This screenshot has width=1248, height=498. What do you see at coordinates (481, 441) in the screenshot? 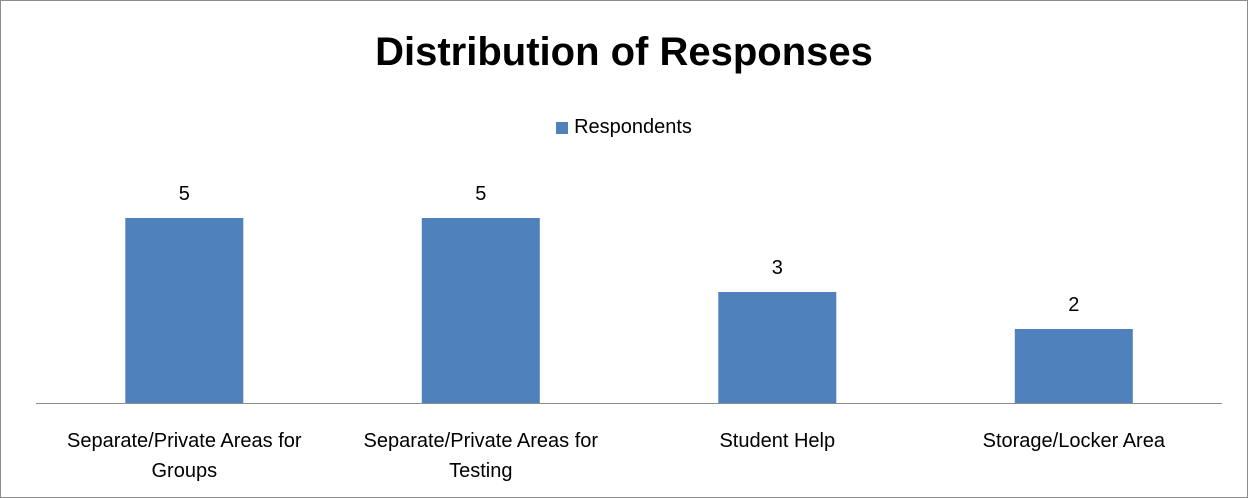
I see `category-label-1-line-0: Separate/Private Areas for` at bounding box center [481, 441].